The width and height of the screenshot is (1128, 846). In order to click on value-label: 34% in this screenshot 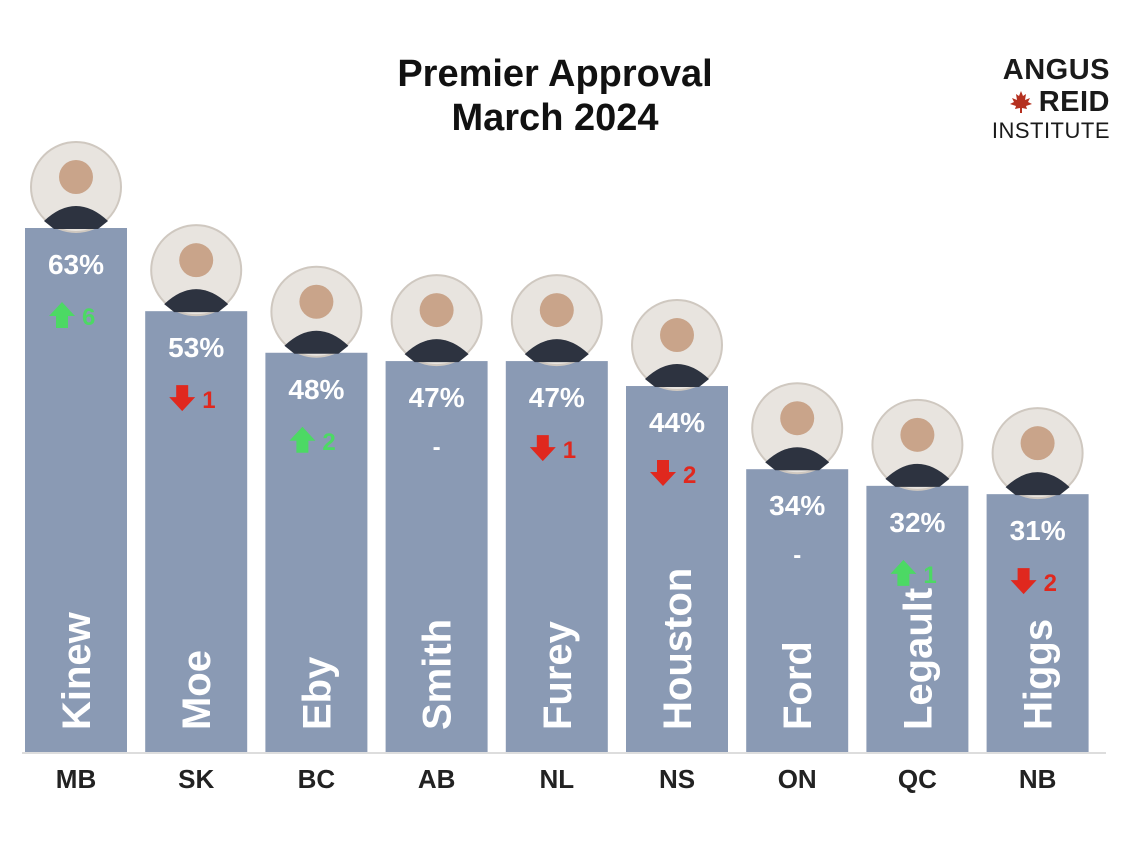, I will do `click(797, 505)`.